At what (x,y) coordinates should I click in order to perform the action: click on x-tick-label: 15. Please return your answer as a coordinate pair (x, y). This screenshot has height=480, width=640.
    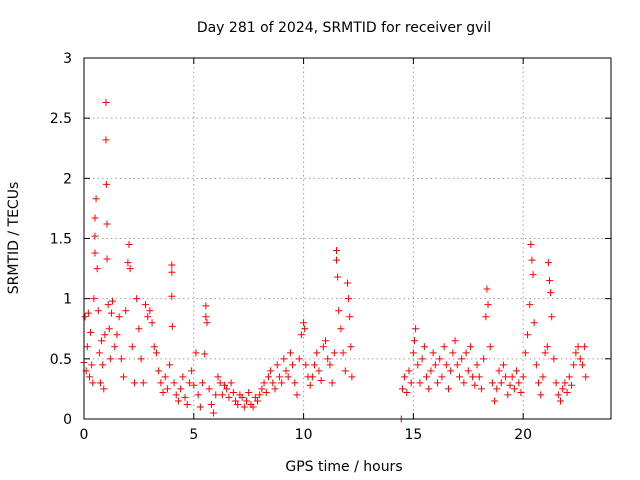
    Looking at the image, I should click on (413, 435).